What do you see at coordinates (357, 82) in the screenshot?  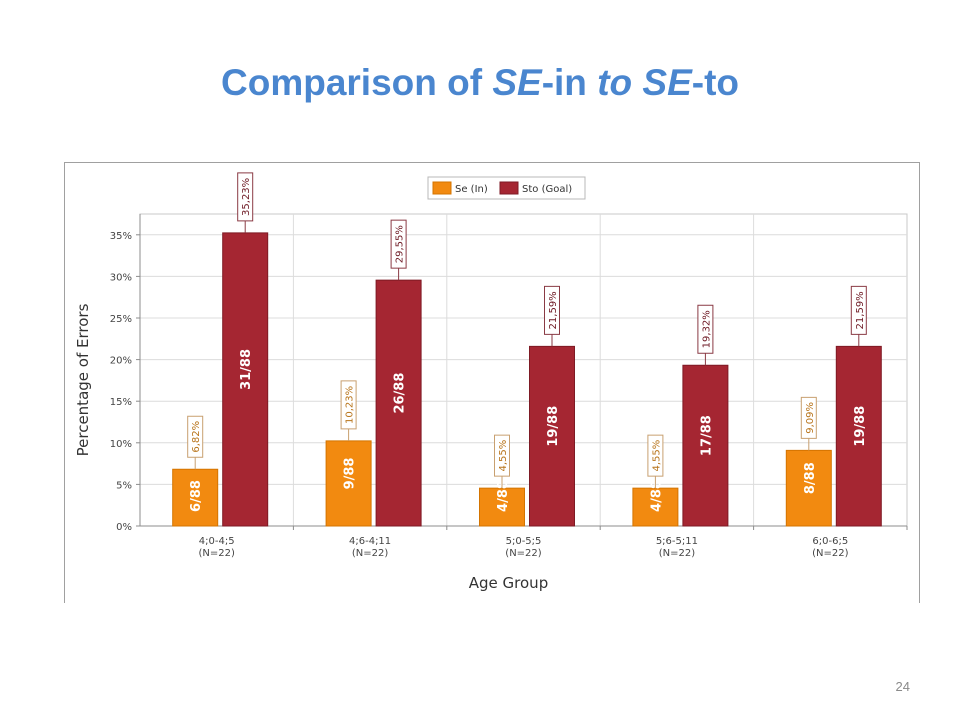 I see `title-part-1: Comparison of` at bounding box center [357, 82].